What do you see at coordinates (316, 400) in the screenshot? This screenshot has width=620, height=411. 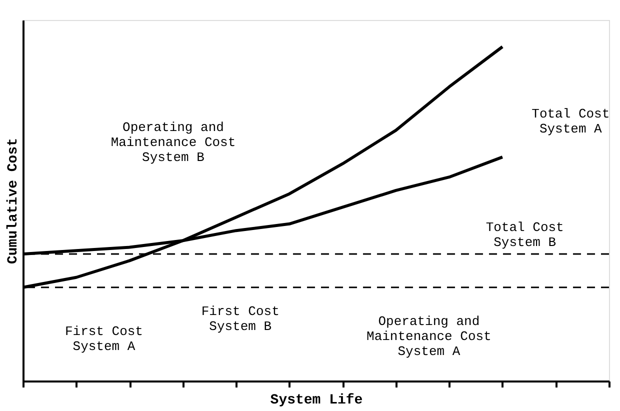 I see `x-axis-title: System Life` at bounding box center [316, 400].